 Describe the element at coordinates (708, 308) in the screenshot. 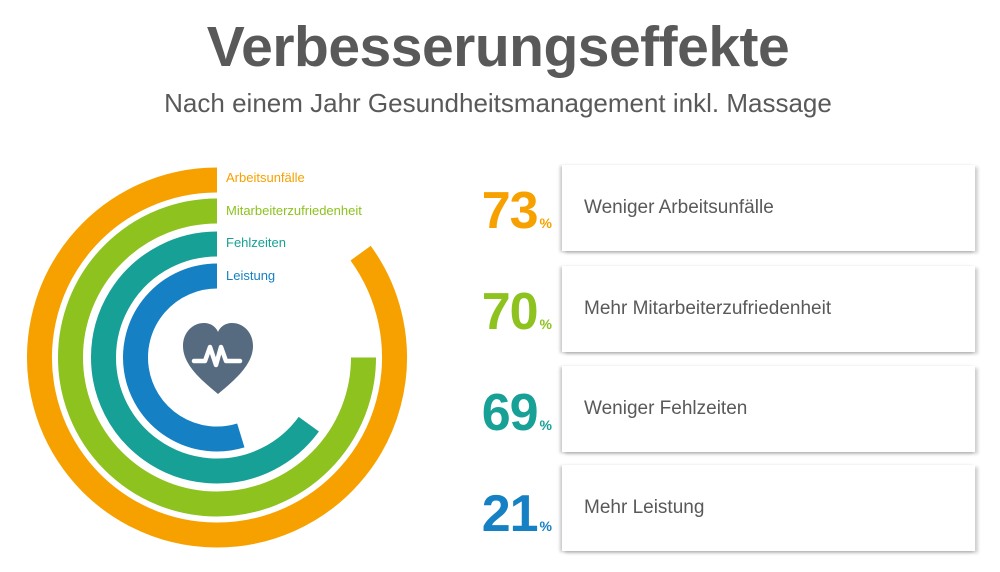

I see `stat-card-text: Mehr Mitarbeiterzufriedenheit` at that location.